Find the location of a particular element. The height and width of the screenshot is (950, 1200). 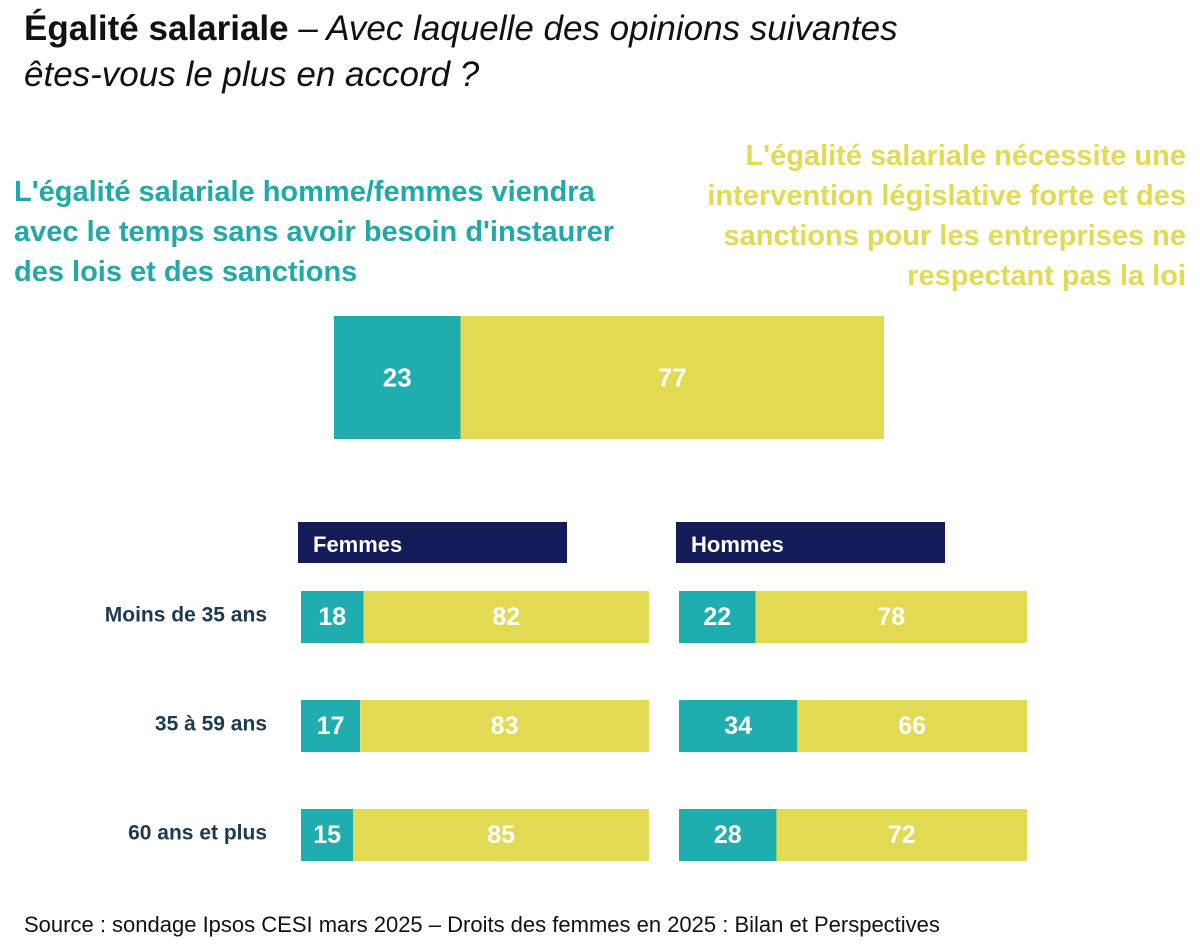

hommes-row-1-label-1: 22 is located at coordinates (717, 617).